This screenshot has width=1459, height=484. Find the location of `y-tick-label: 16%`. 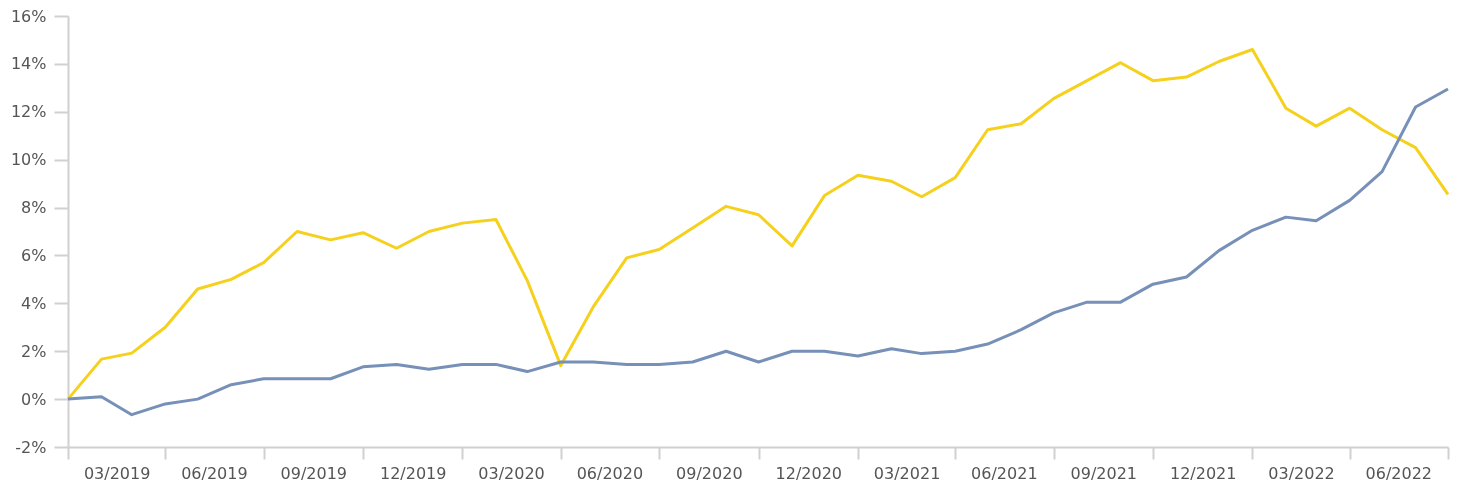

y-tick-label: 16% is located at coordinates (28, 16).